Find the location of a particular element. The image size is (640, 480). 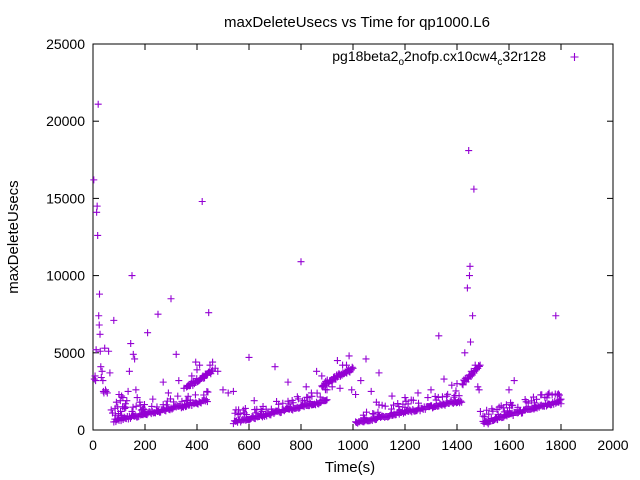

x-tick-label: 600 is located at coordinates (249, 445).